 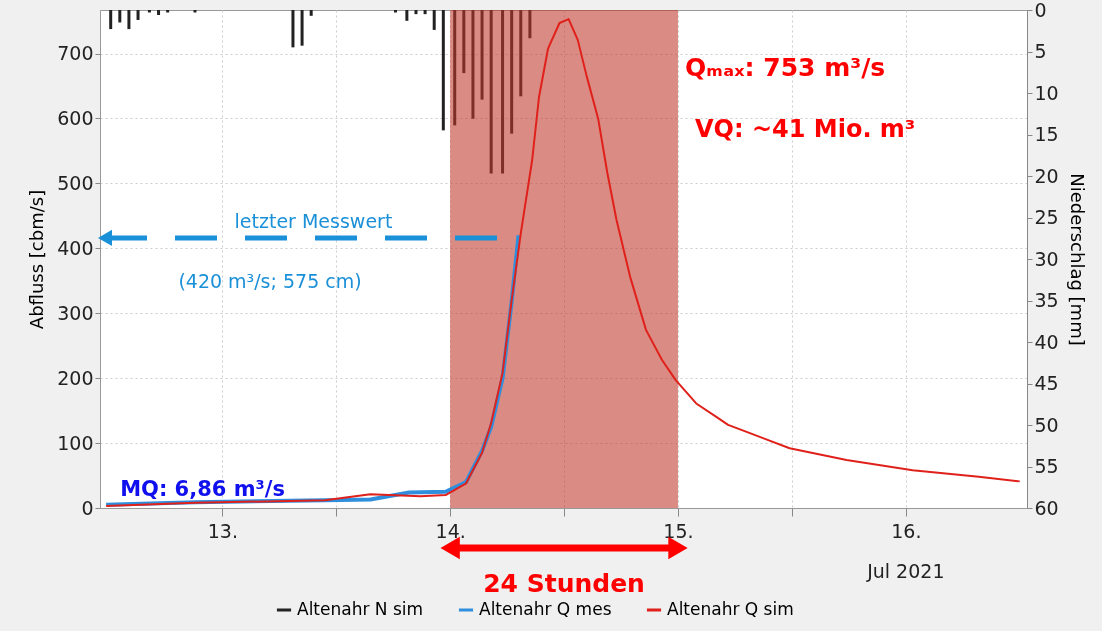 What do you see at coordinates (1040, 10) in the screenshot?
I see `y2-tick-label: 0` at bounding box center [1040, 10].